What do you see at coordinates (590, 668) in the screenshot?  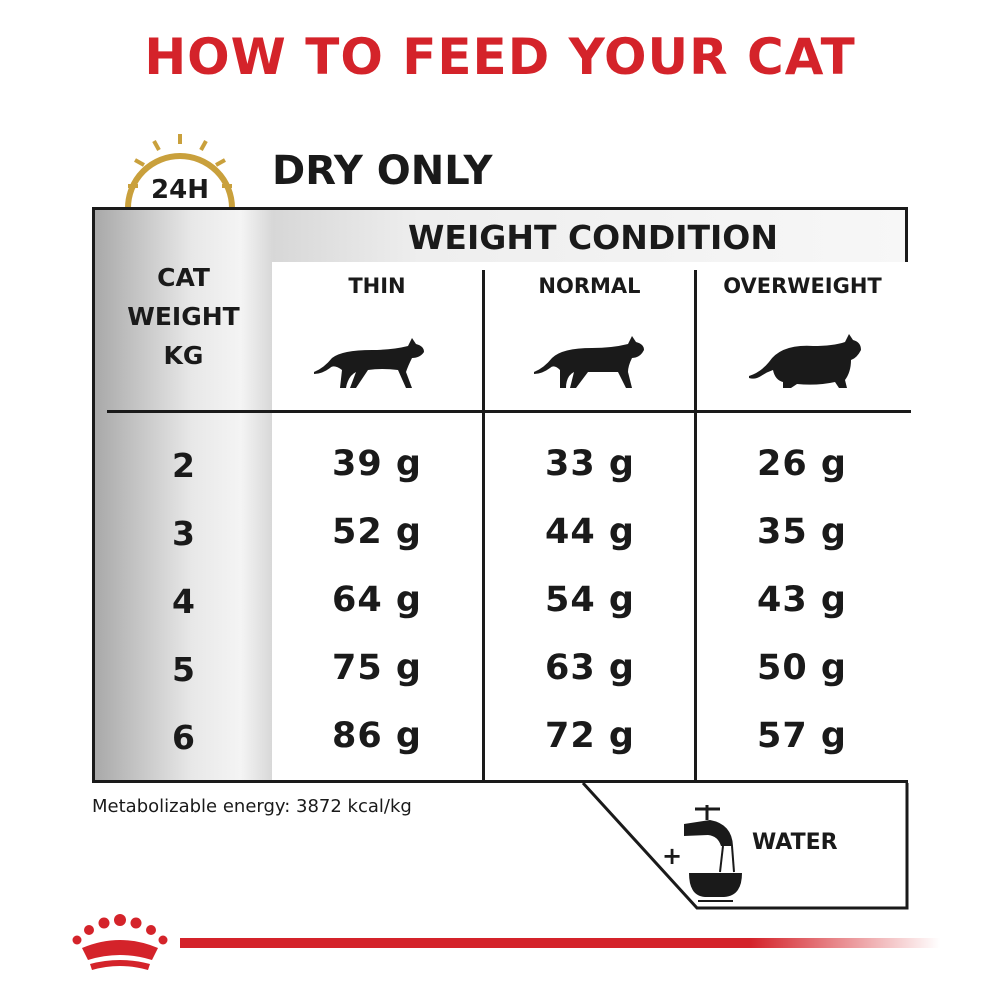 I see `portion-value: 63 g` at bounding box center [590, 668].